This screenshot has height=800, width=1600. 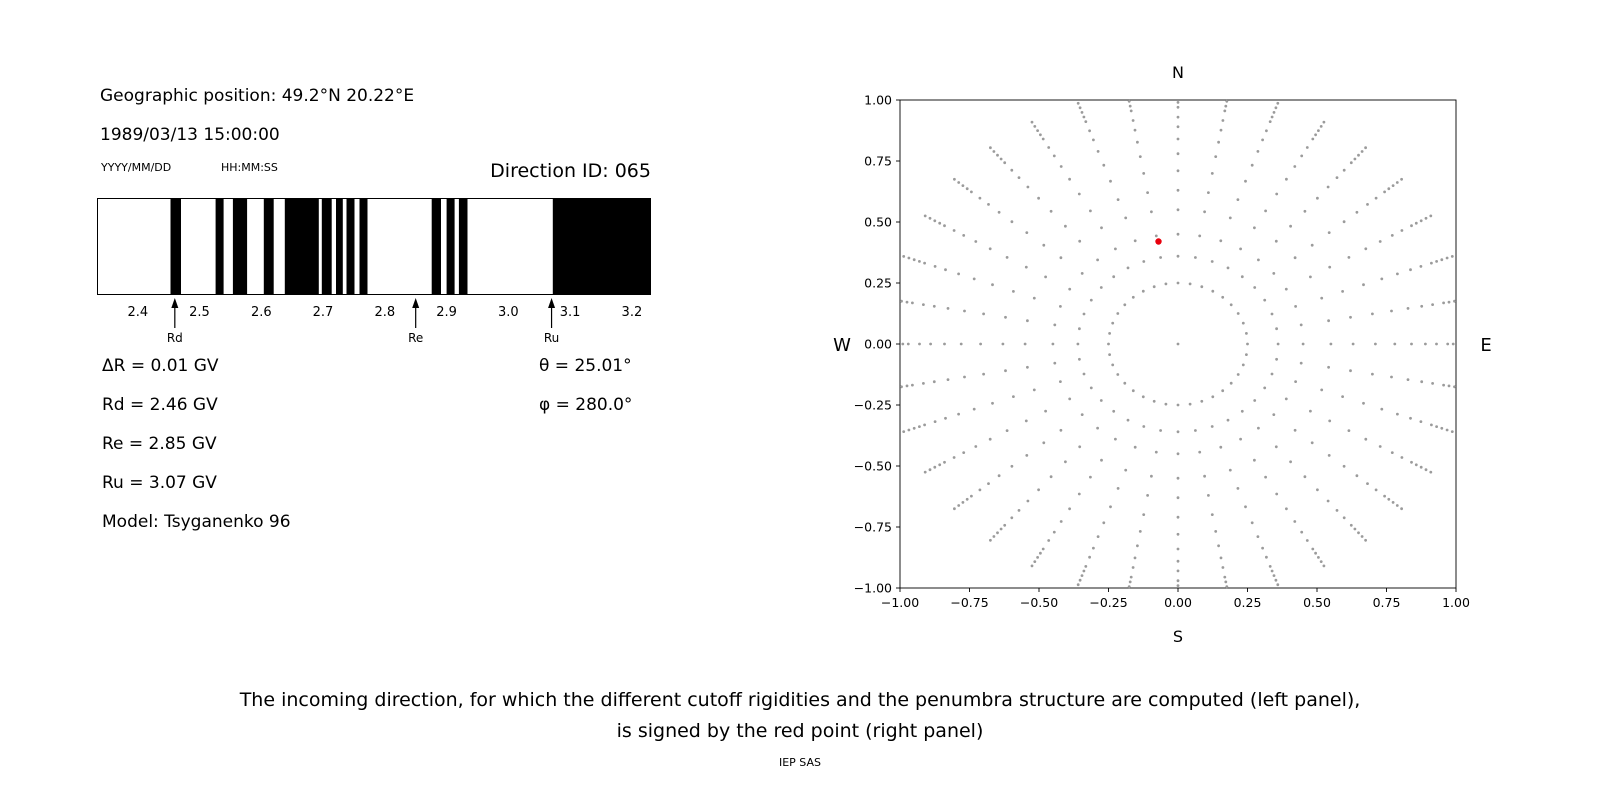 I want to click on rigidity-tick-label: 2.5, so click(x=199, y=312).